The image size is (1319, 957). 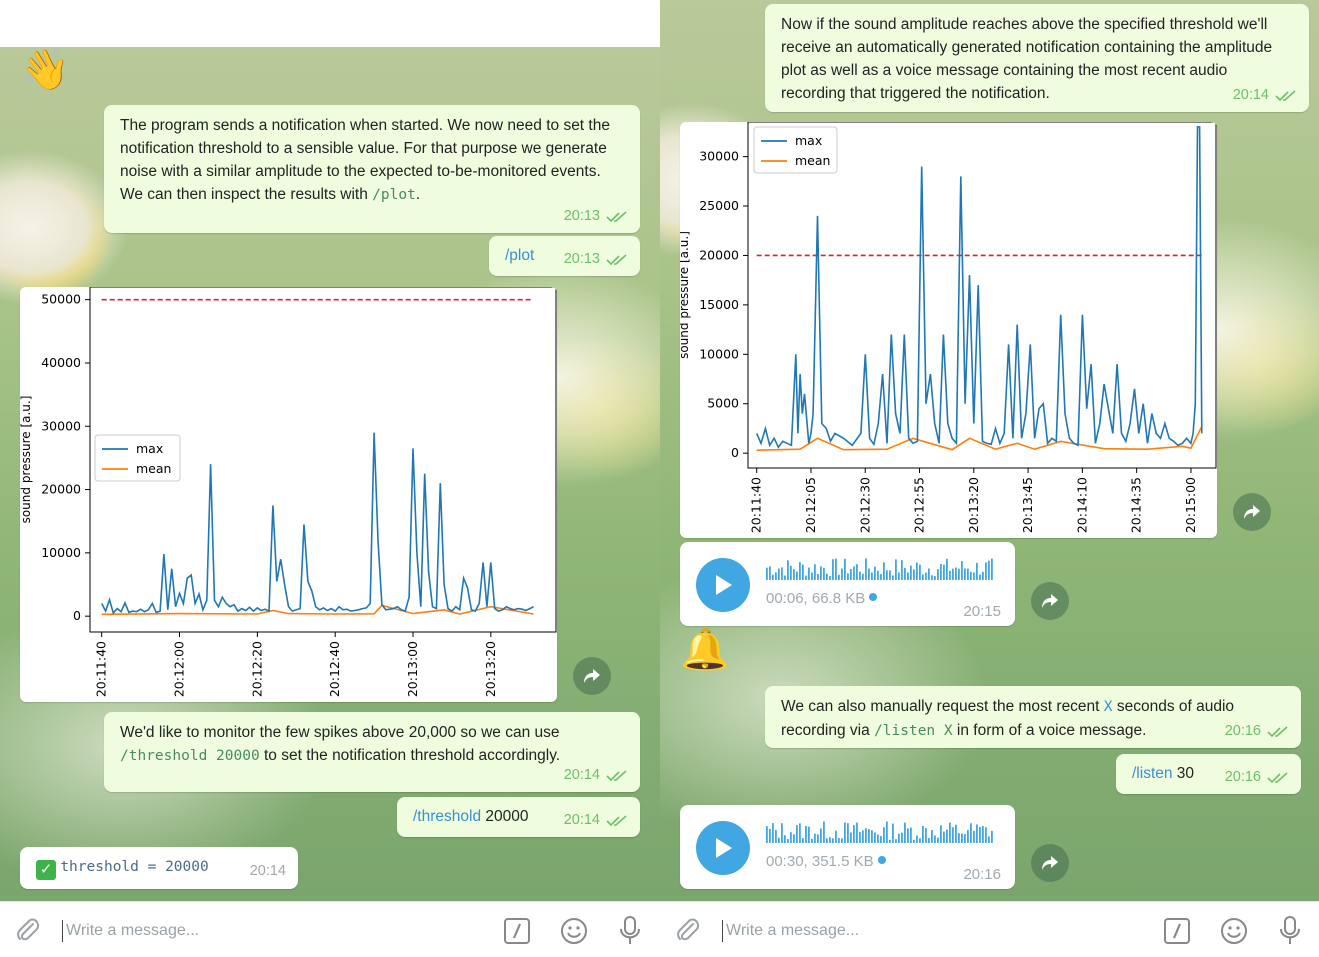 What do you see at coordinates (564, 256) in the screenshot?
I see `message-bubble: /plot 20:13` at bounding box center [564, 256].